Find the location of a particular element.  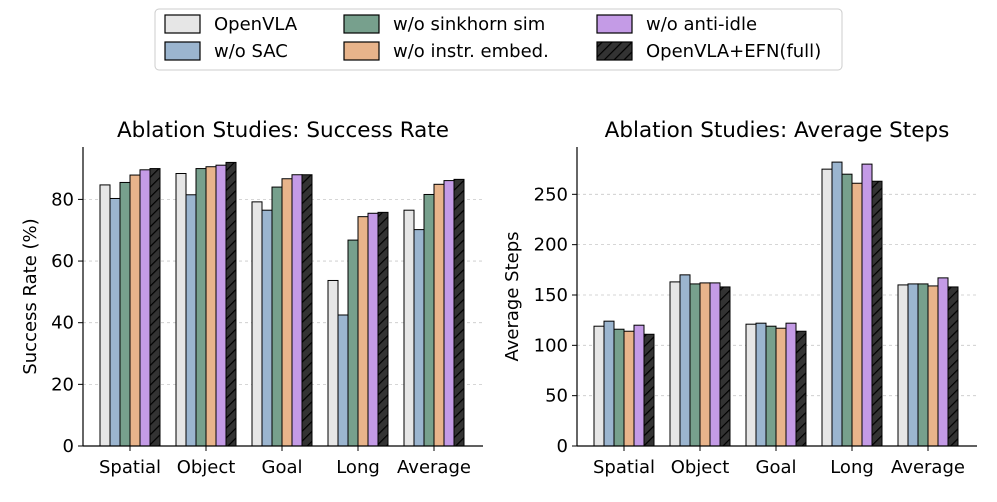

legend-item-openvla-efn-full: OpenVLA+EFN(full) is located at coordinates (708, 51).